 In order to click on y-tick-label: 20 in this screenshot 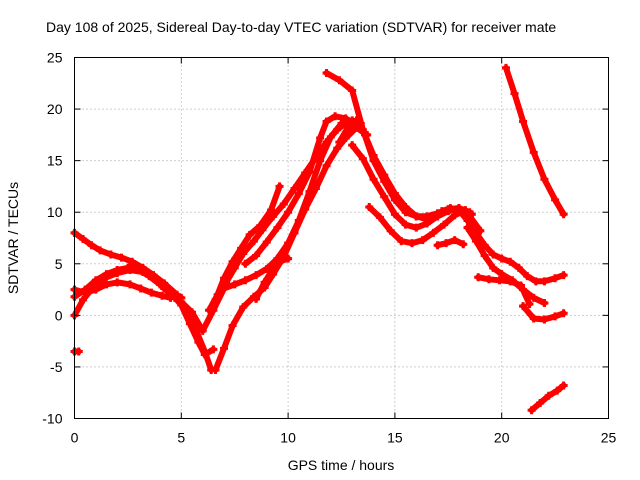, I will do `click(55, 109)`.